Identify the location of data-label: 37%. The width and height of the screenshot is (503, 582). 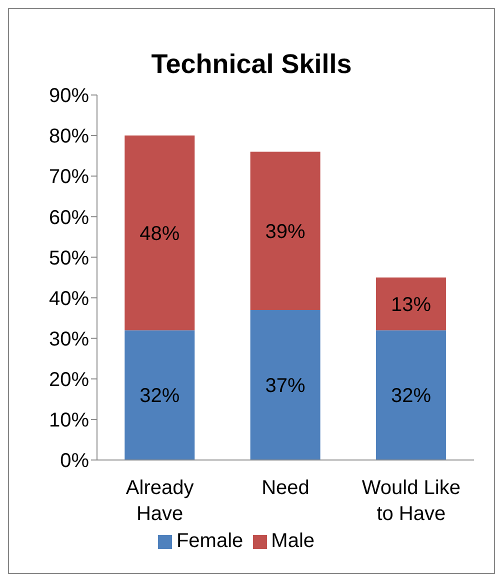
(285, 386).